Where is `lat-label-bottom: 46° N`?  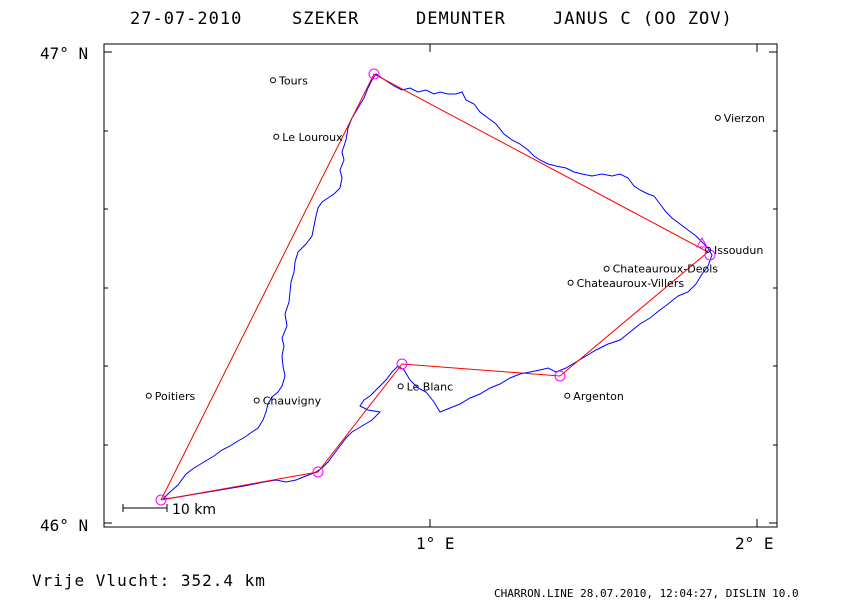 lat-label-bottom: 46° N is located at coordinates (64, 525).